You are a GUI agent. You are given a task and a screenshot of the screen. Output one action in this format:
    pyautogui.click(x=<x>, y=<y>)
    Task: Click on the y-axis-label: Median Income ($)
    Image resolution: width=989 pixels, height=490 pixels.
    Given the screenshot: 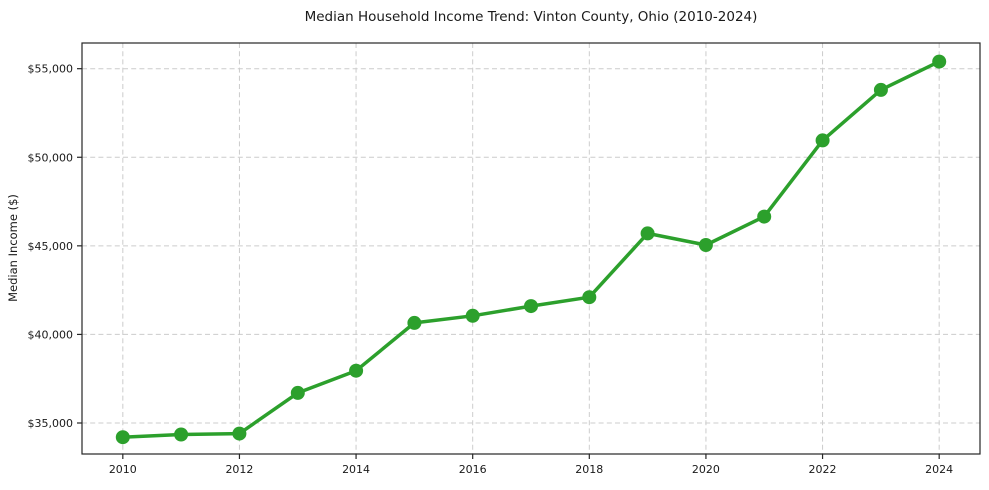 What is the action you would take?
    pyautogui.click(x=13, y=248)
    